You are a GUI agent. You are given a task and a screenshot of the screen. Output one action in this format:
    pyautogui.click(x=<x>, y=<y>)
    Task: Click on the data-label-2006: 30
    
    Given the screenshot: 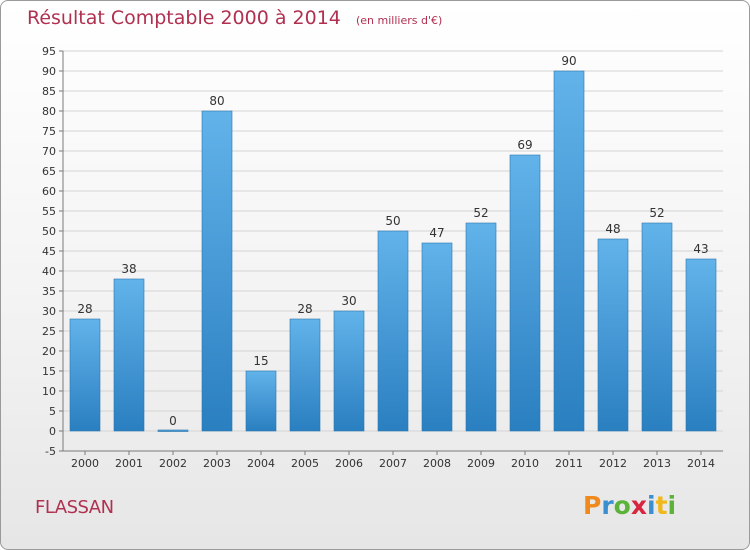 What is the action you would take?
    pyautogui.click(x=348, y=301)
    